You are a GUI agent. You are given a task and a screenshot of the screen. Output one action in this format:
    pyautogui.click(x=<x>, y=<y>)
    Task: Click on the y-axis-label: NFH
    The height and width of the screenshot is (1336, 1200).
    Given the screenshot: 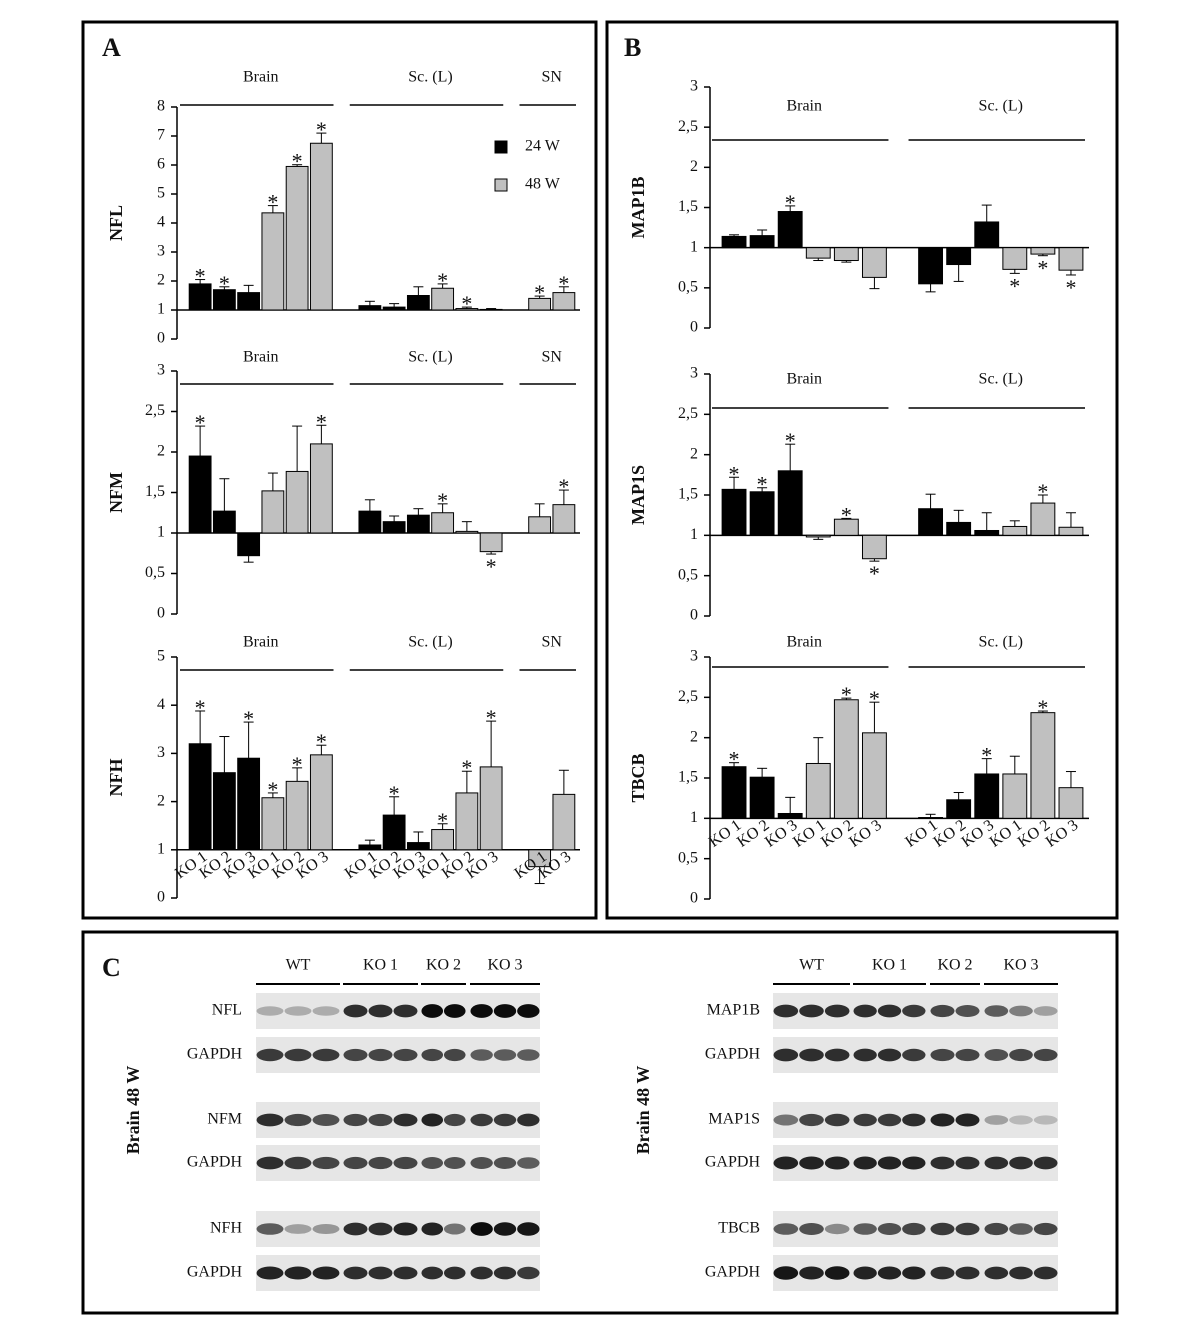 What is the action you would take?
    pyautogui.click(x=116, y=778)
    